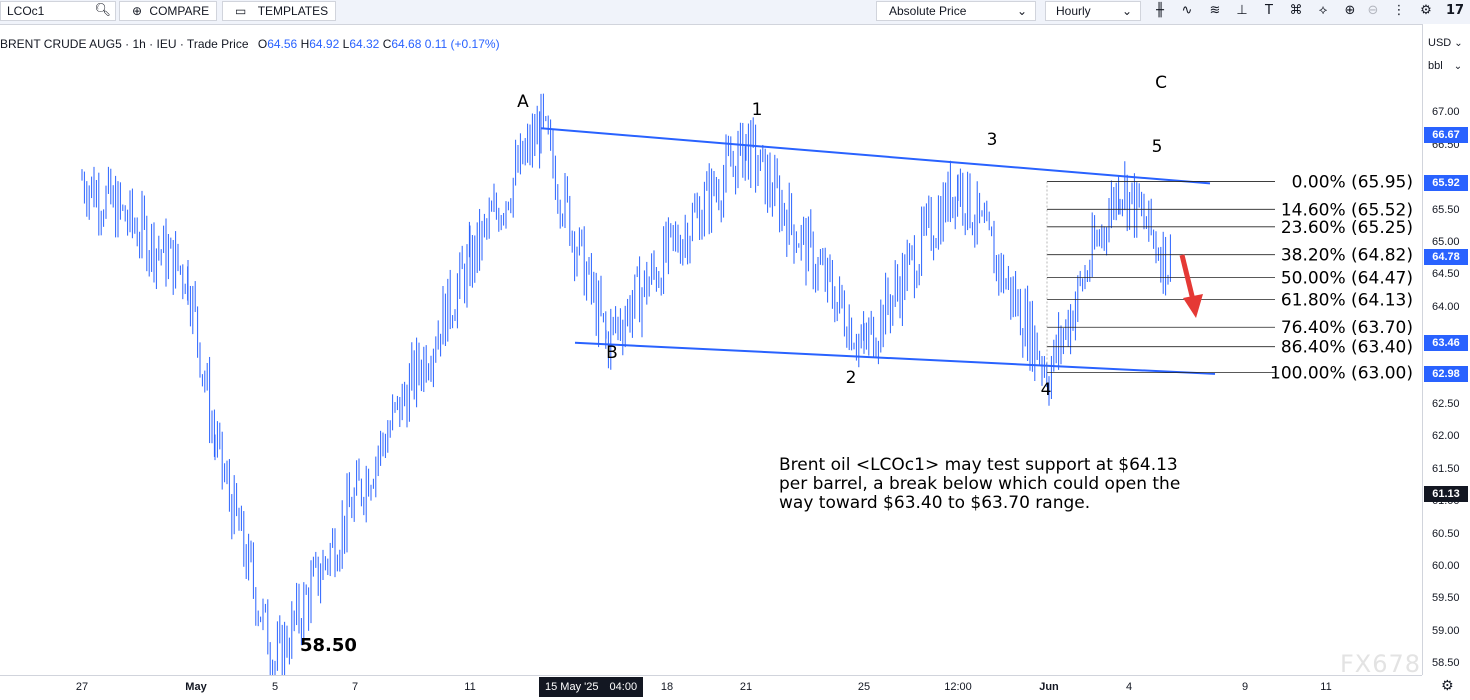 The height and width of the screenshot is (700, 1470). What do you see at coordinates (364, 44) in the screenshot?
I see `low-value: 64.32` at bounding box center [364, 44].